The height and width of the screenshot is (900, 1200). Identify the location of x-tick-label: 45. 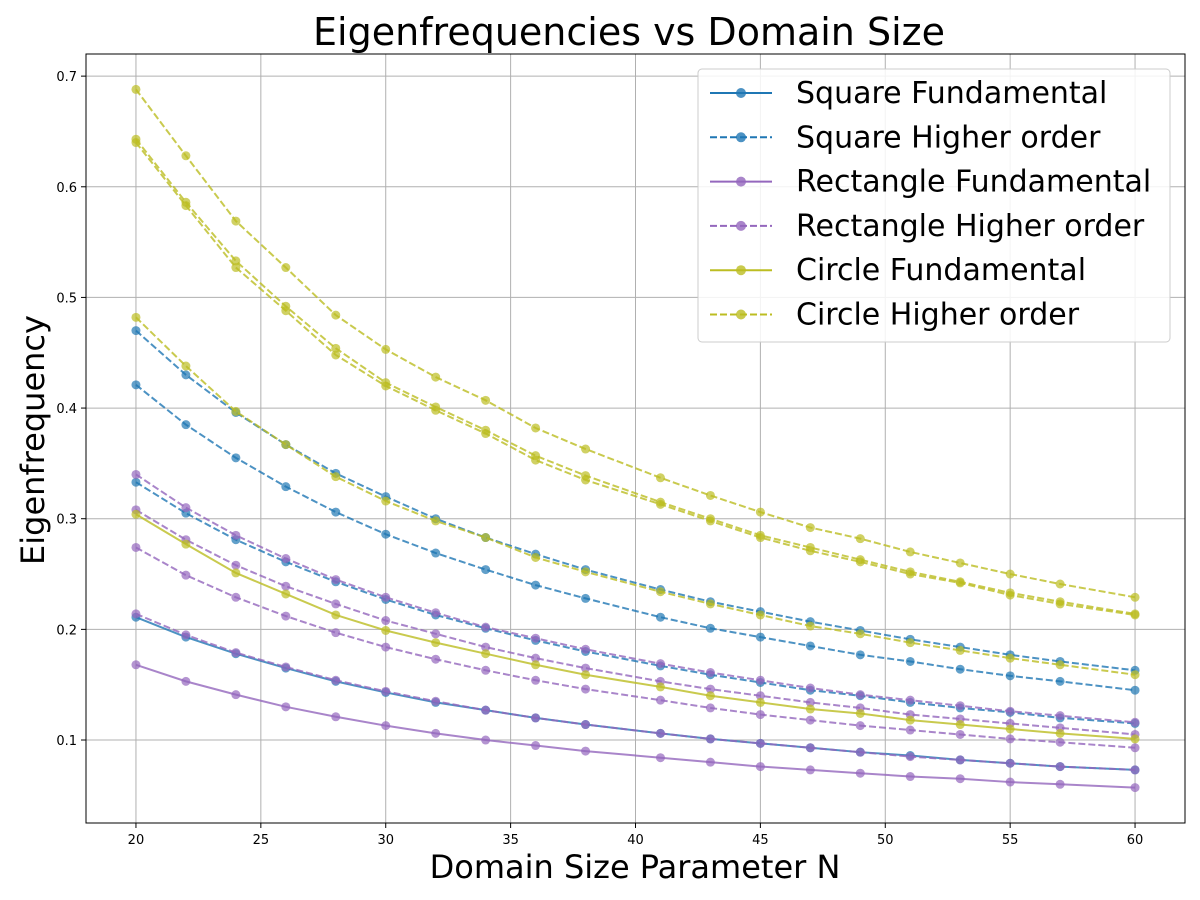
(760, 840).